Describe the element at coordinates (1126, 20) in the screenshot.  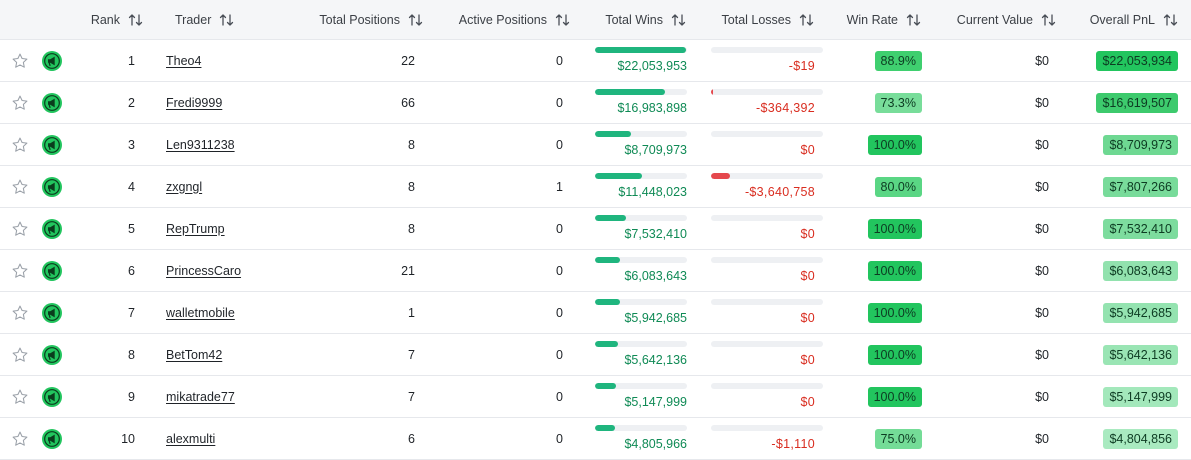
I see `column-header-overall-pnl: Overall PnL` at that location.